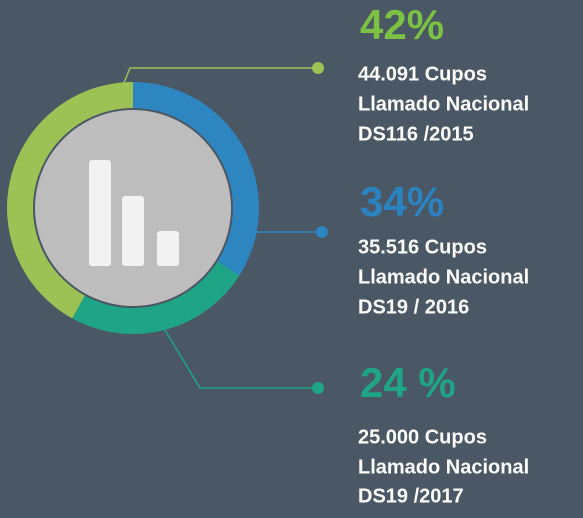  I want to click on detail-text: 25.000 Cupos, so click(422, 437).